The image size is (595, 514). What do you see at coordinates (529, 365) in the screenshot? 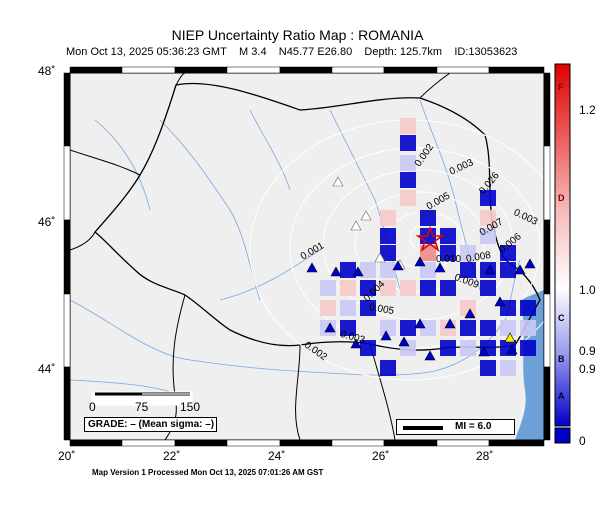
I see `black-sea` at bounding box center [529, 365].